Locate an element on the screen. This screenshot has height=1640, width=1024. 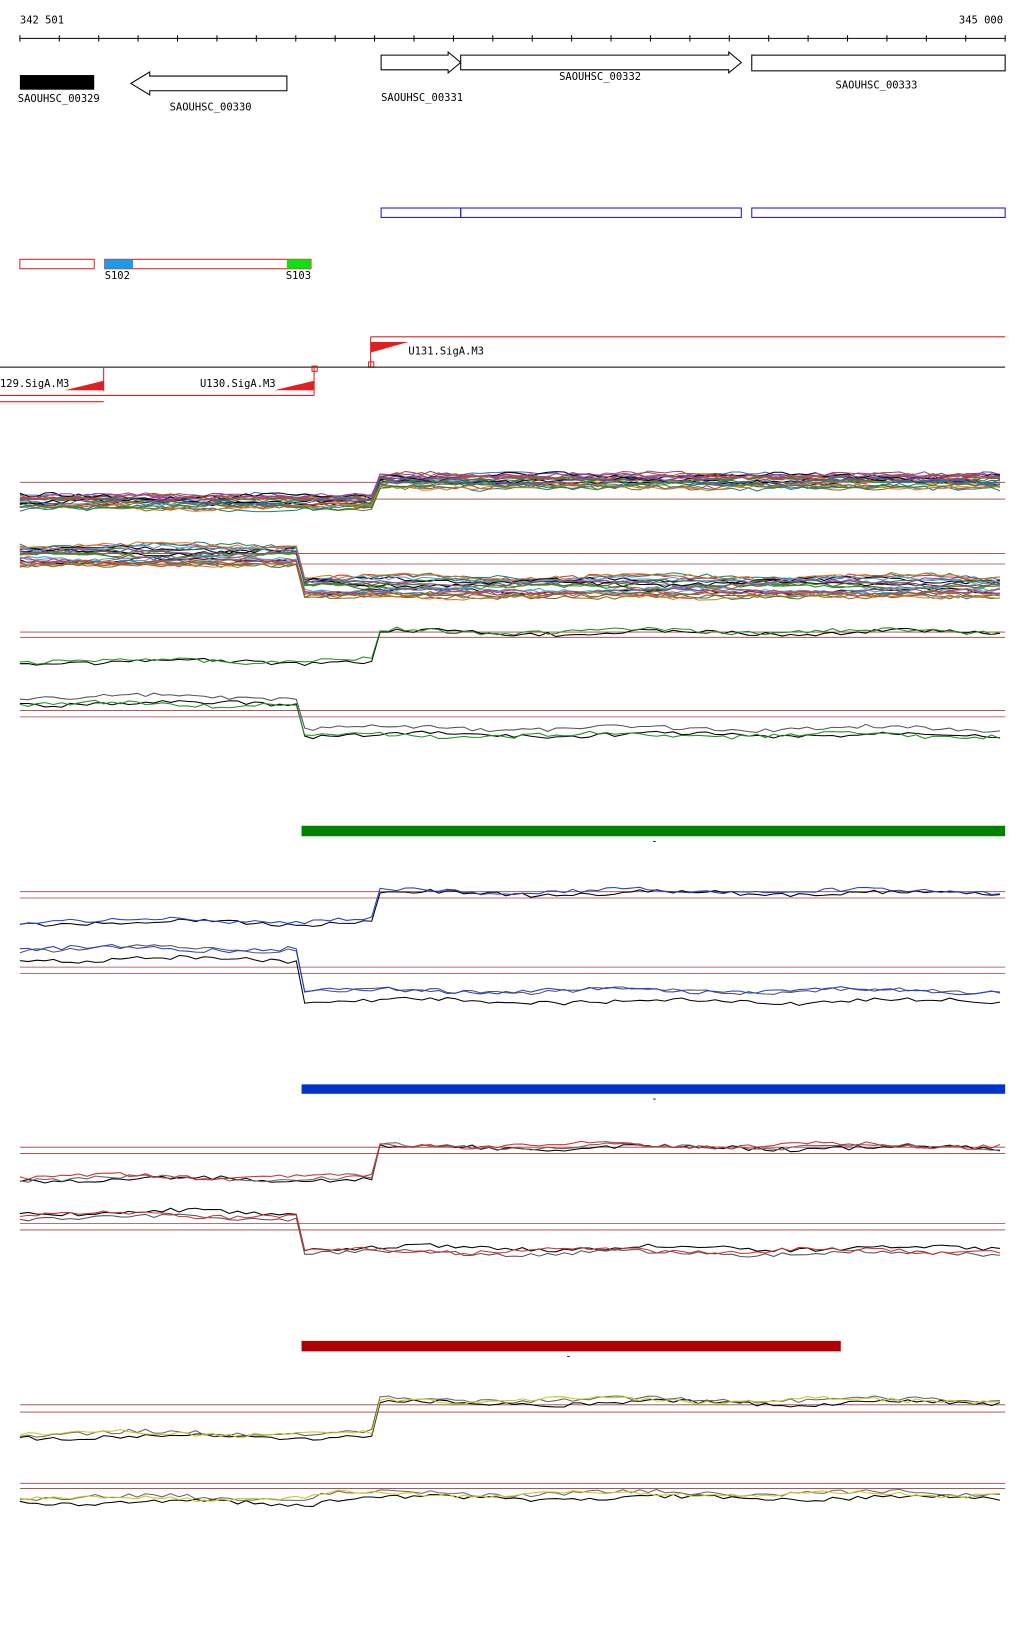
gene-label: SAOUHSC_00330 is located at coordinates (211, 107).